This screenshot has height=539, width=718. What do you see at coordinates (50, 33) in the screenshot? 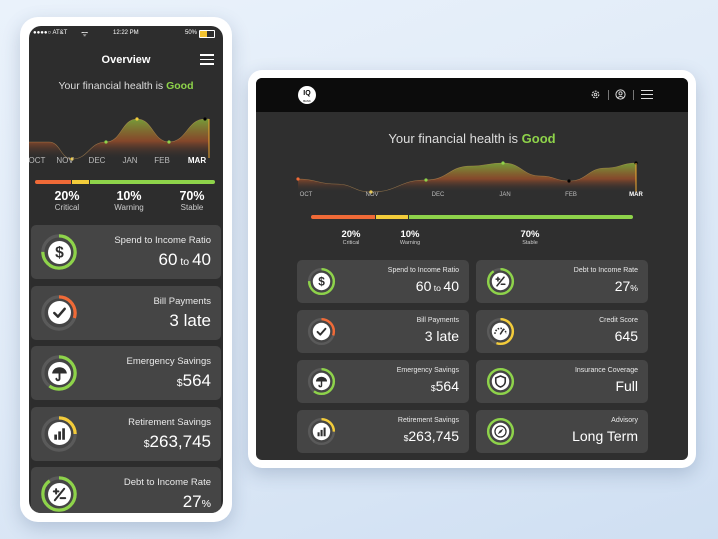
I see `carrier-label: ●●●●○ AT&T` at bounding box center [50, 33].